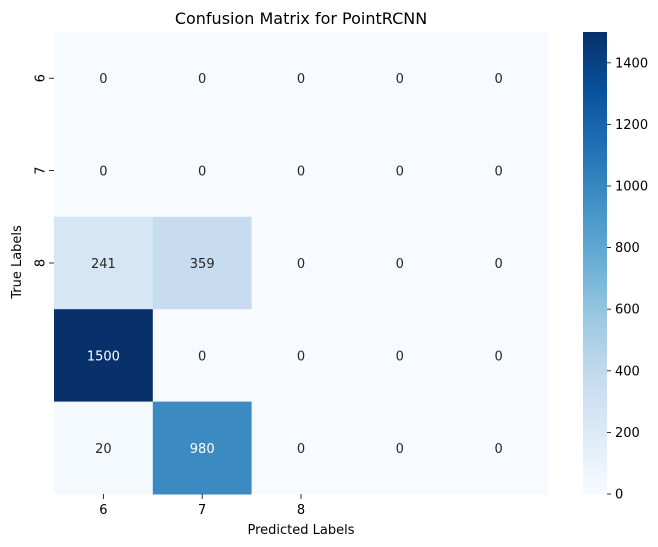 Image resolution: width=658 pixels, height=547 pixels. I want to click on colorbar-tick-label: 800, so click(627, 248).